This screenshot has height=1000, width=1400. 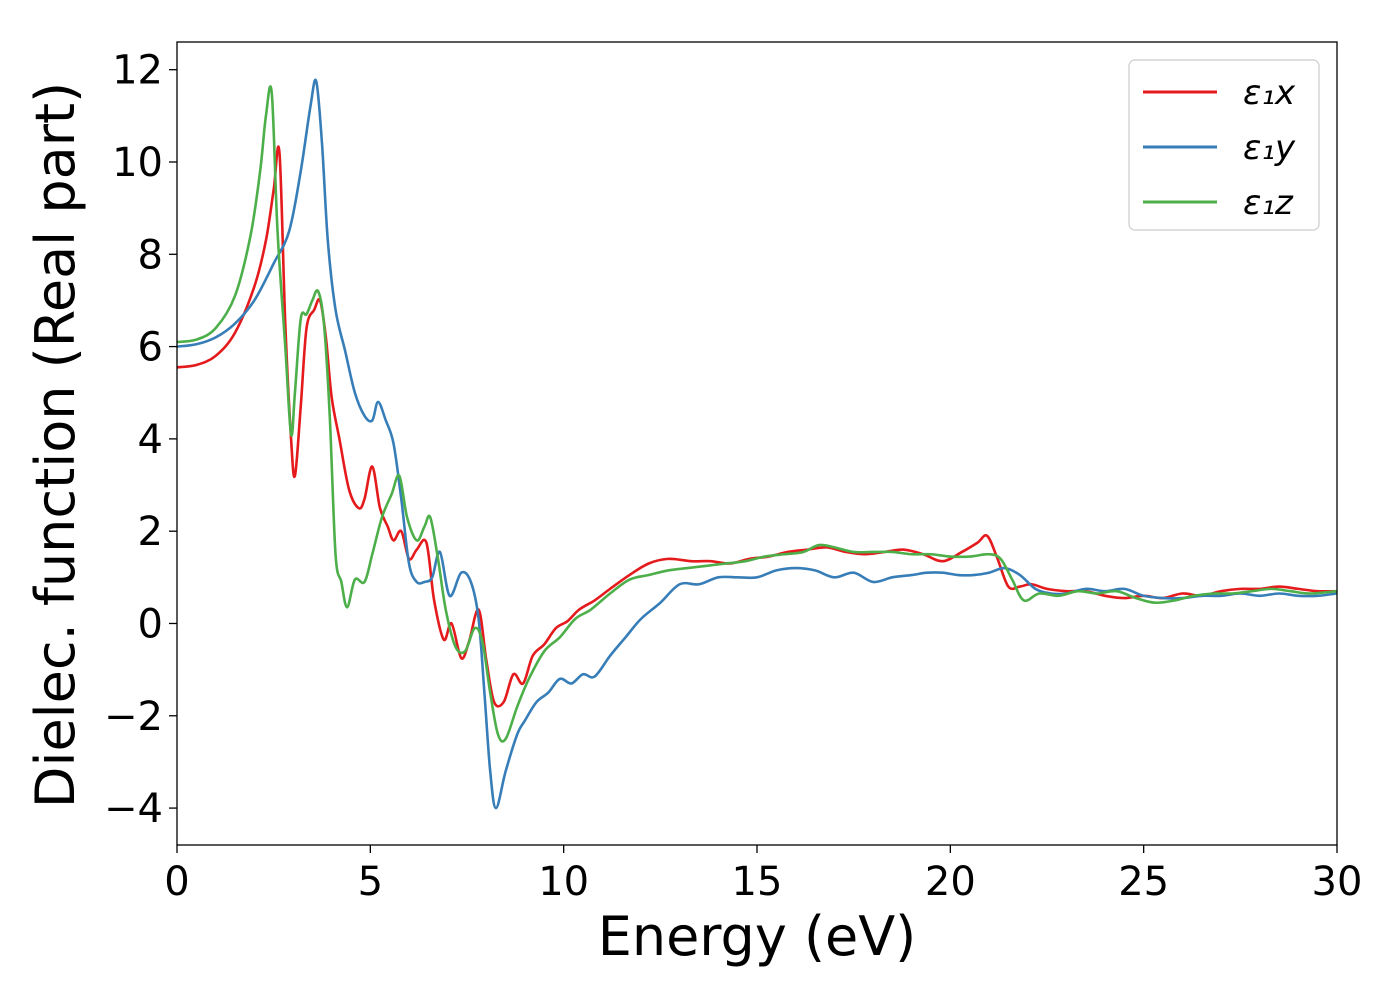 What do you see at coordinates (1337, 882) in the screenshot?
I see `x-tick-label: 30` at bounding box center [1337, 882].